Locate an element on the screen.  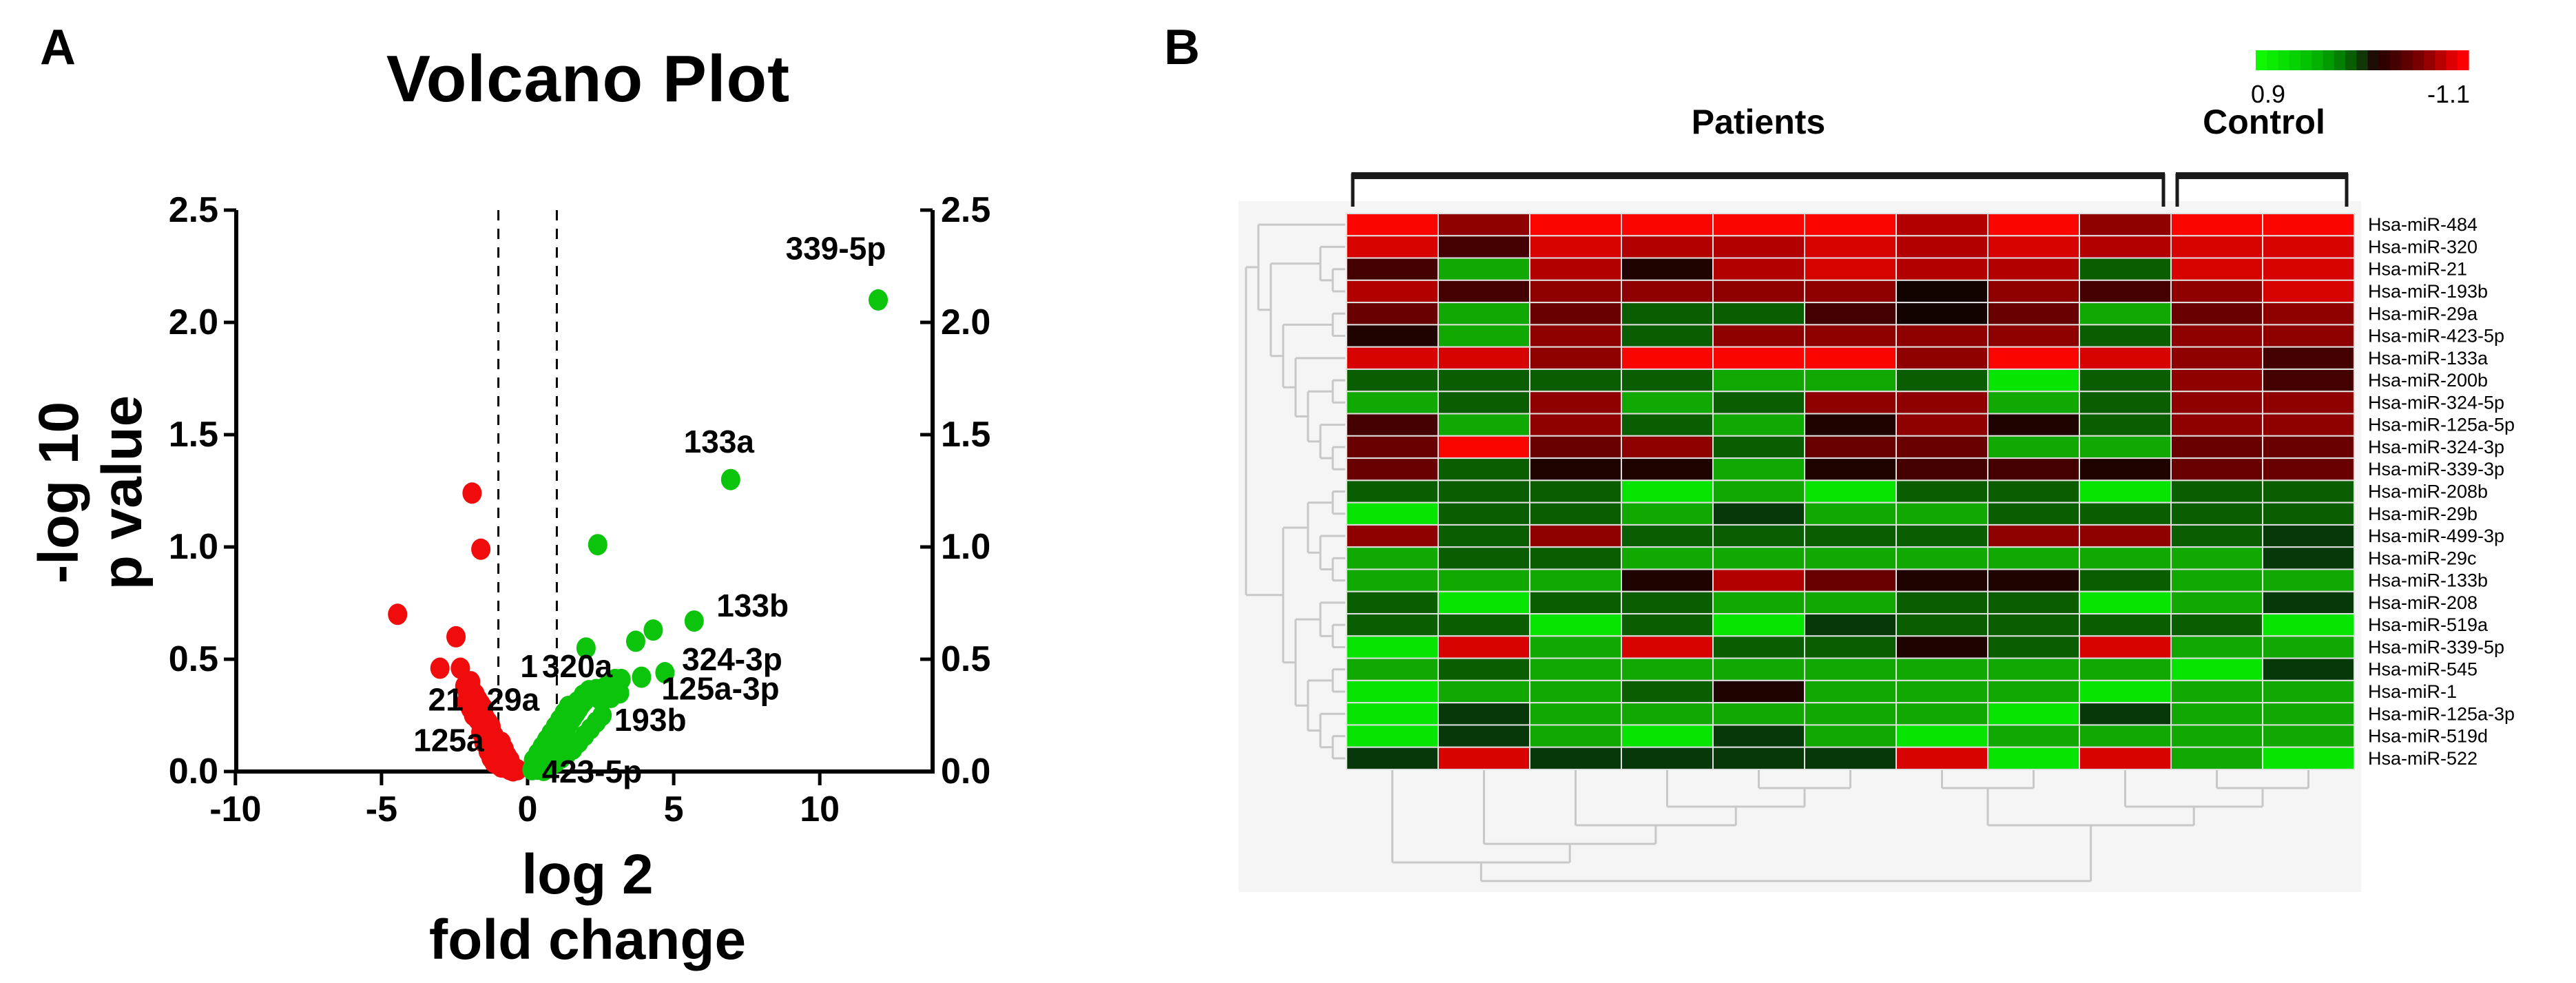
volcano-point-label: 324-3p is located at coordinates (732, 659).